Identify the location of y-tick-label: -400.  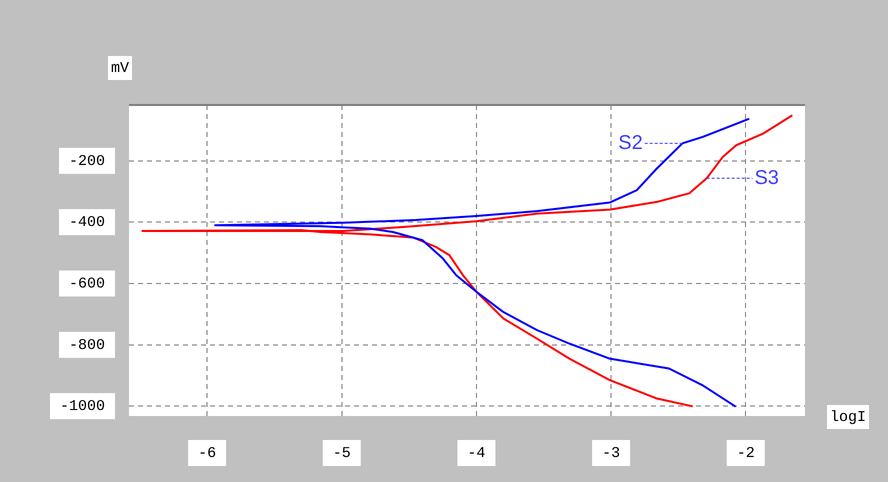
(86, 223).